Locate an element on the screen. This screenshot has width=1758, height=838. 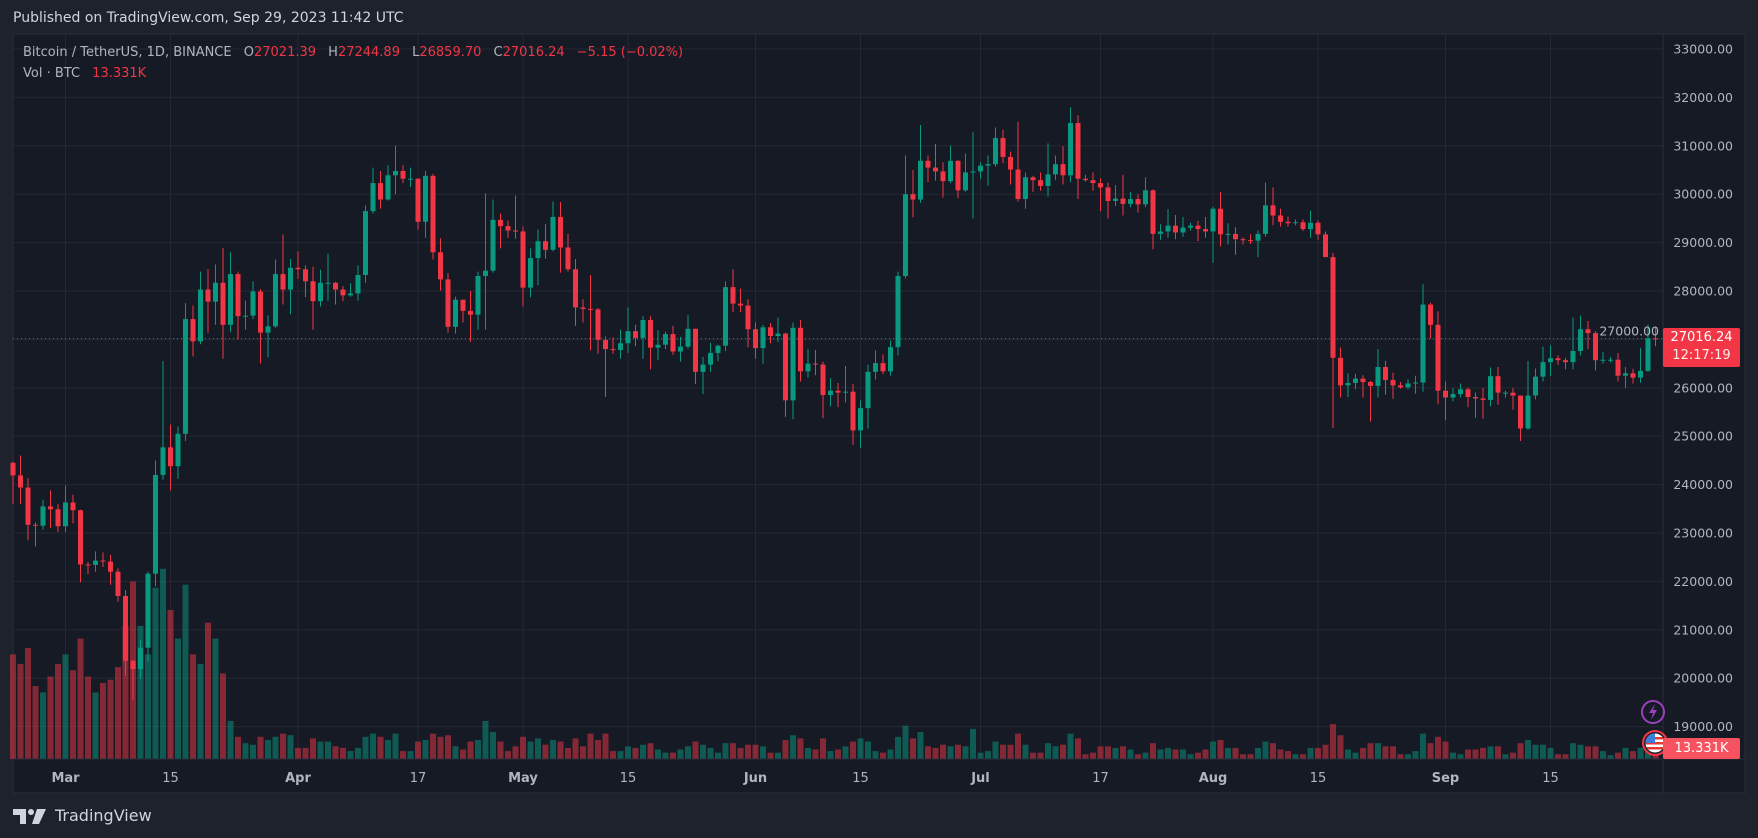
lightning-icon is located at coordinates (1653, 712).